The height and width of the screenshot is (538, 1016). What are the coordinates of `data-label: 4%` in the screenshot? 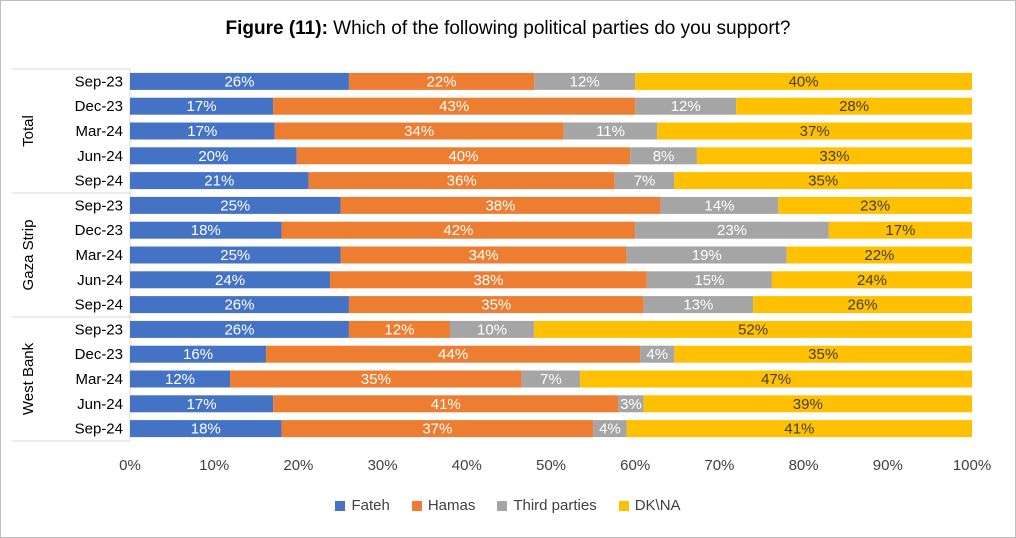 It's located at (657, 354).